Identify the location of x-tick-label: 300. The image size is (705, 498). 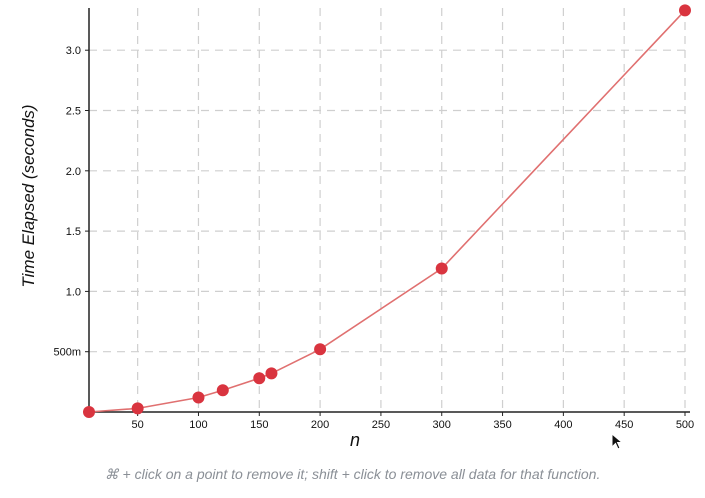
(442, 425).